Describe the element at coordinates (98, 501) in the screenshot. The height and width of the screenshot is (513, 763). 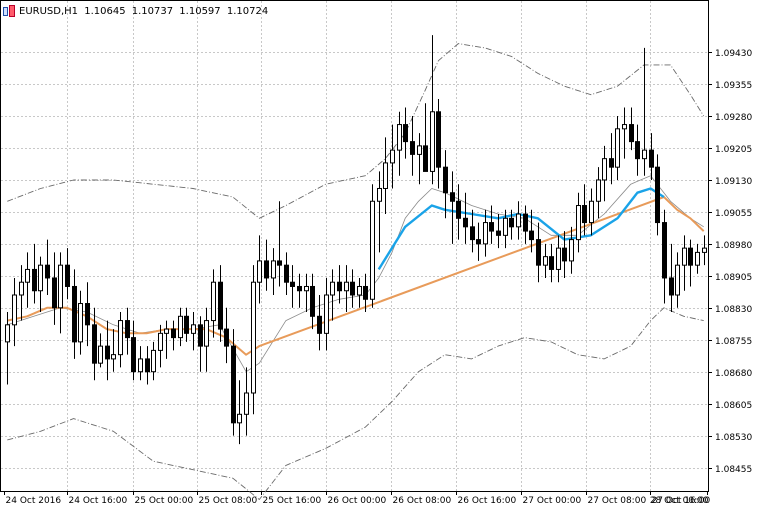
I see `time-tick-label: 24 Oct 16:00` at that location.